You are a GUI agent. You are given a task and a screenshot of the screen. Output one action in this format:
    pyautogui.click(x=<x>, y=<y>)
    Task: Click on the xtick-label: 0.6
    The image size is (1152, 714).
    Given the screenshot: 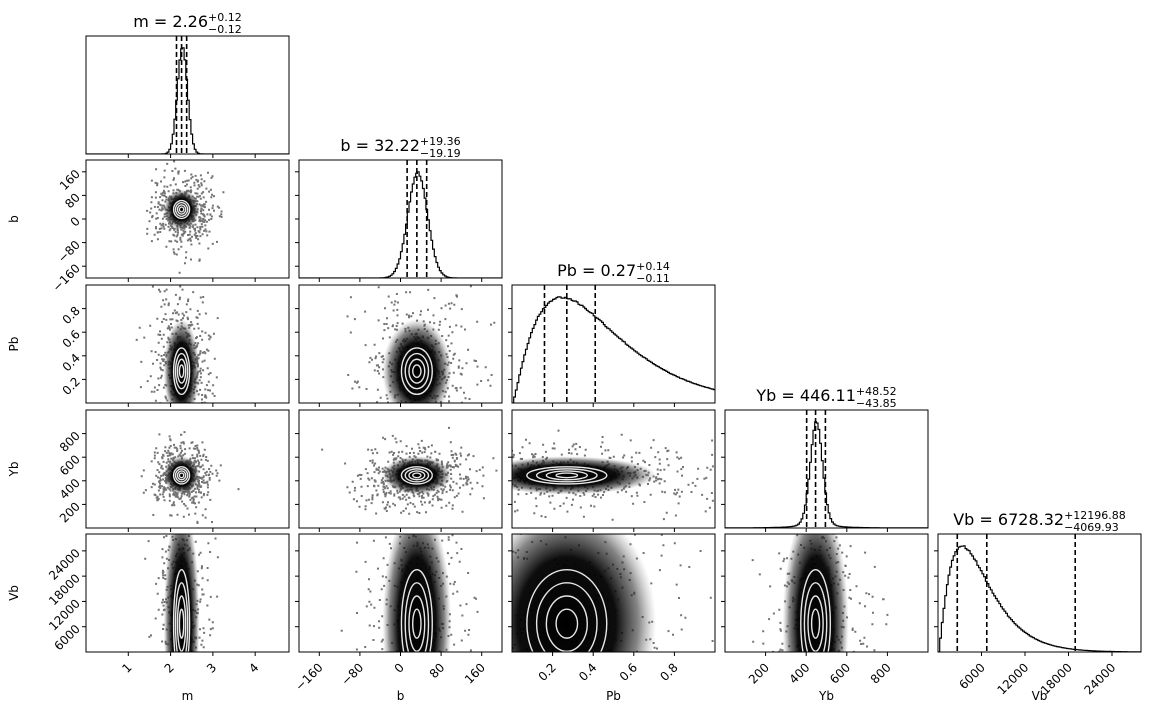 What is the action you would take?
    pyautogui.click(x=628, y=671)
    